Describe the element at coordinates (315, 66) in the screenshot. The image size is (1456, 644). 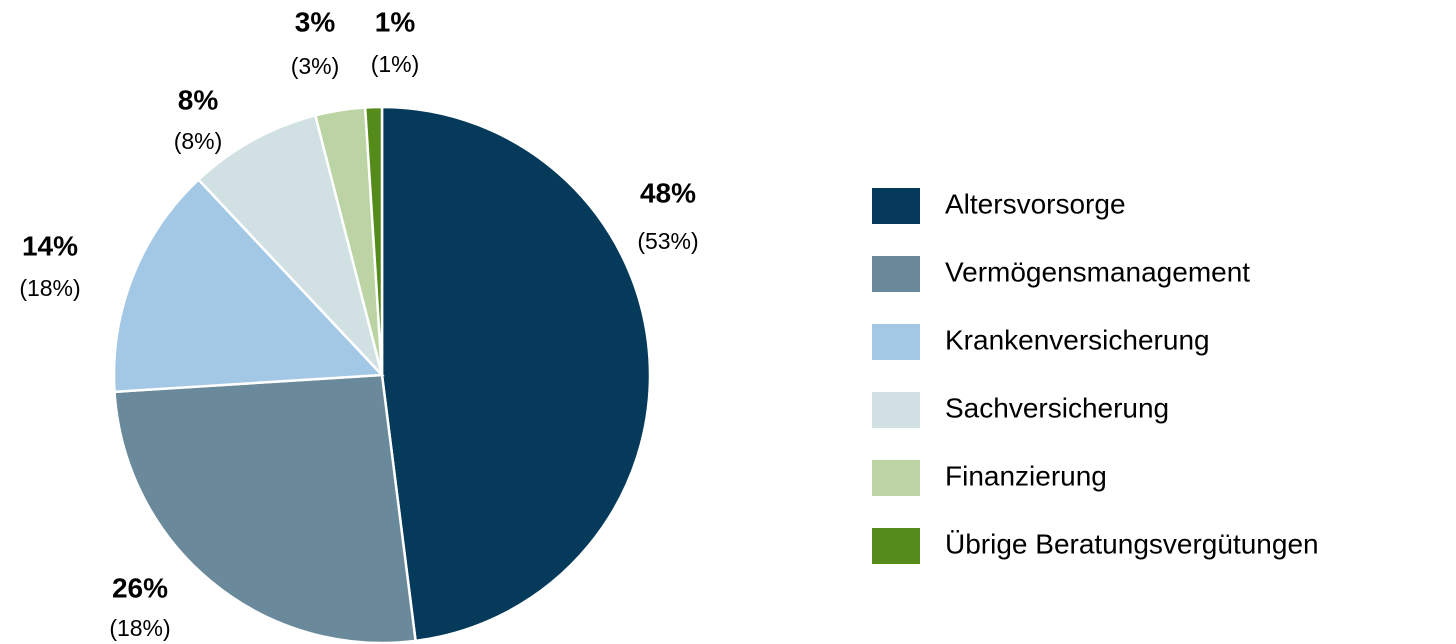
I see `prior-label: (3%)` at that location.